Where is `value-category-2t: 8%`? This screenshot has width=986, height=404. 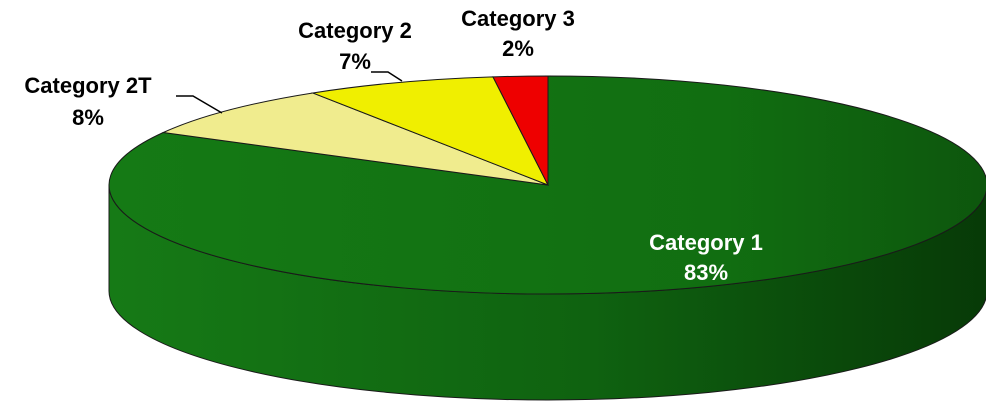 value-category-2t: 8% is located at coordinates (88, 117).